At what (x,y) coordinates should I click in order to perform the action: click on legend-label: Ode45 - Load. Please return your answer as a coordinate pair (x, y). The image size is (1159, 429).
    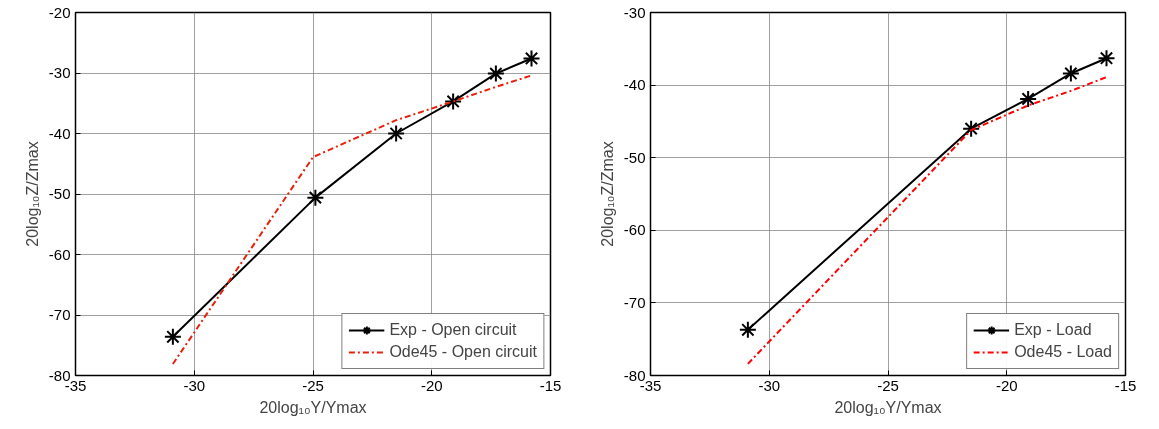
    Looking at the image, I should click on (1063, 352).